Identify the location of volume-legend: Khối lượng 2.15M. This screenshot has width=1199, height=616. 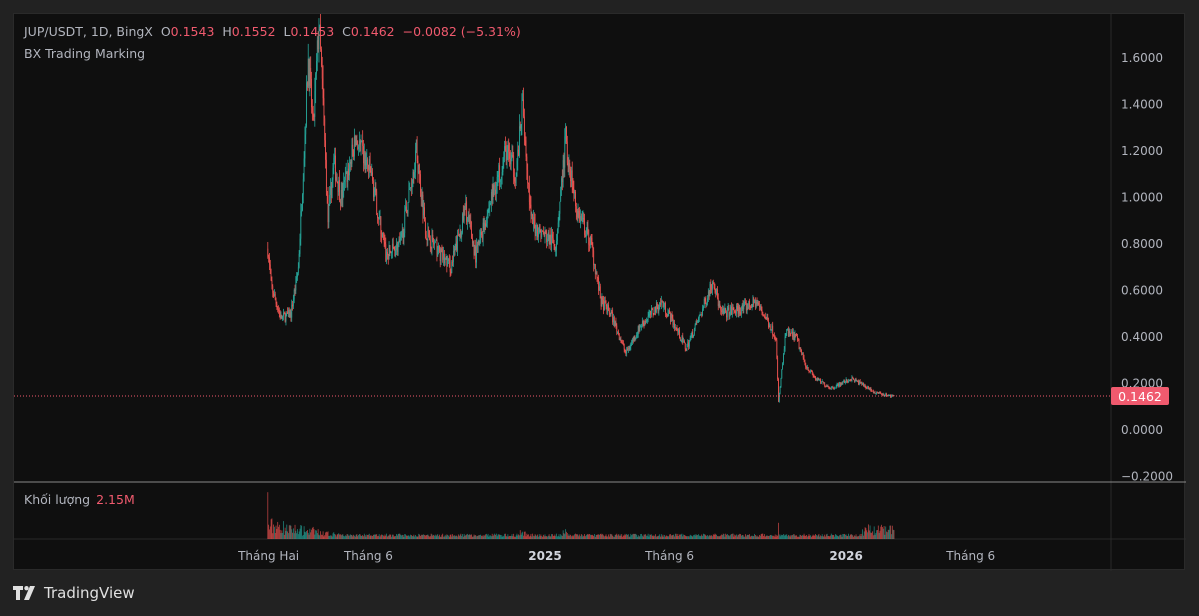
(79, 499).